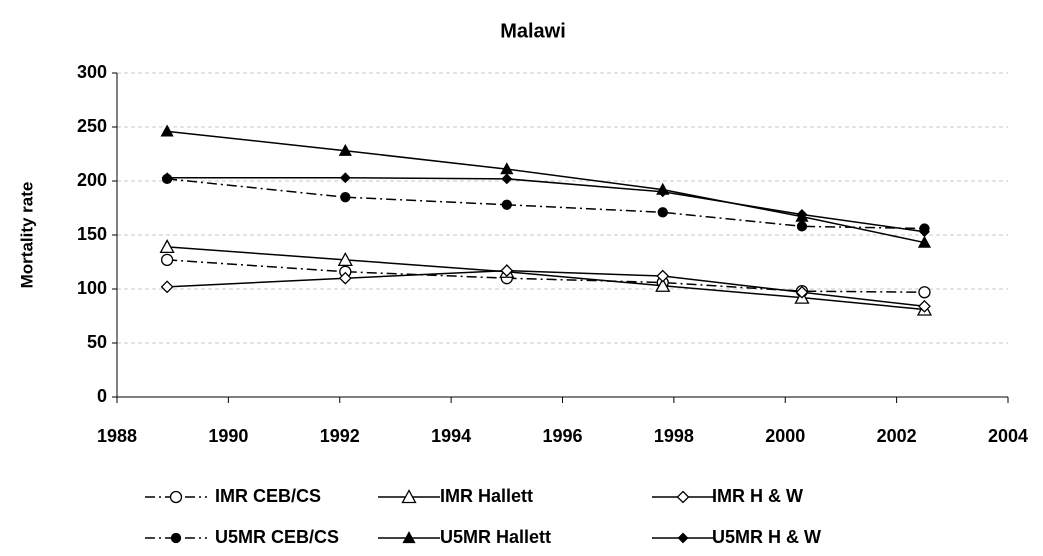  I want to click on y-tick-label: 0, so click(102, 396).